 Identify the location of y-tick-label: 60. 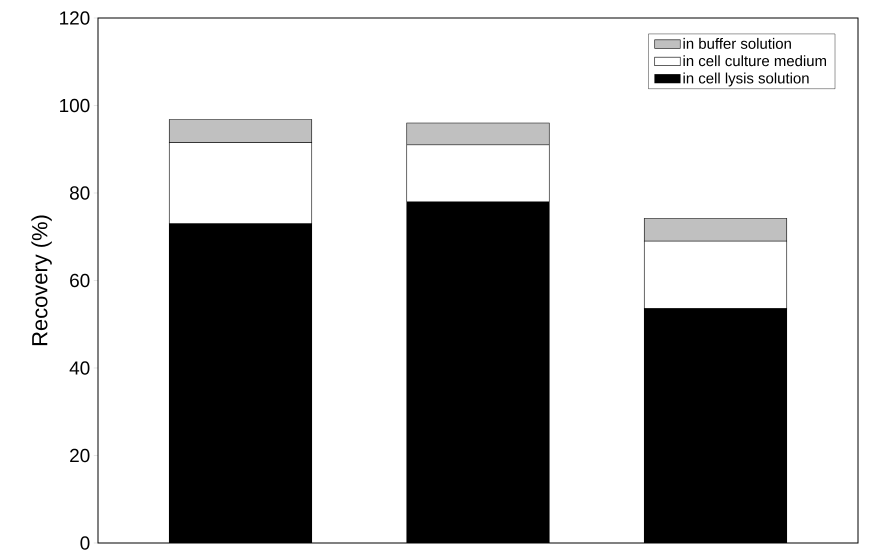
(80, 281).